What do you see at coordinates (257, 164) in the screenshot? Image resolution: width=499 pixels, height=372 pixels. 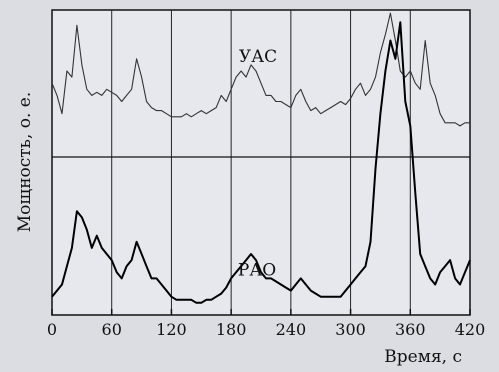 I see `annotations: УАС РАО` at bounding box center [257, 164].